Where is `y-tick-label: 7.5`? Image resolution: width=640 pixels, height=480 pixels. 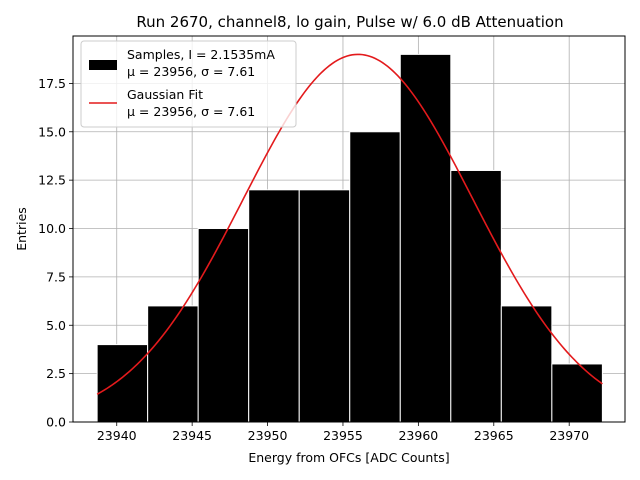
y-tick-label: 7.5 is located at coordinates (56, 276).